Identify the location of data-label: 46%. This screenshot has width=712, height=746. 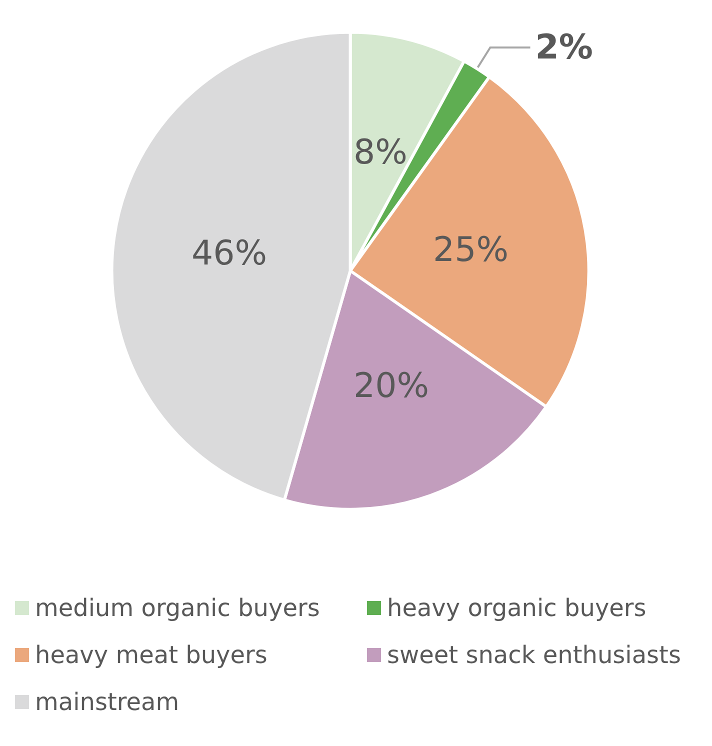
(229, 254).